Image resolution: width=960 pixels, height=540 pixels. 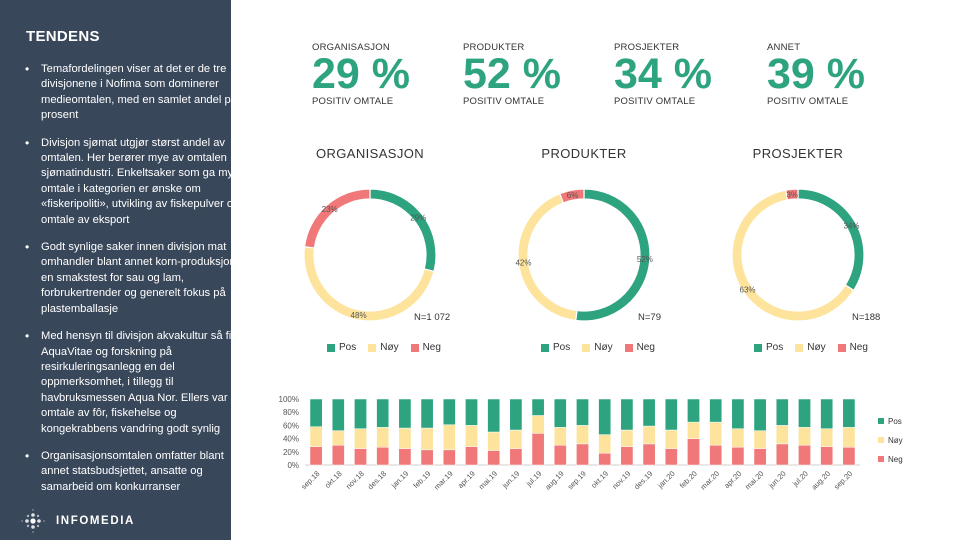 I want to click on x-tick-label: jan.20, so click(x=666, y=480).